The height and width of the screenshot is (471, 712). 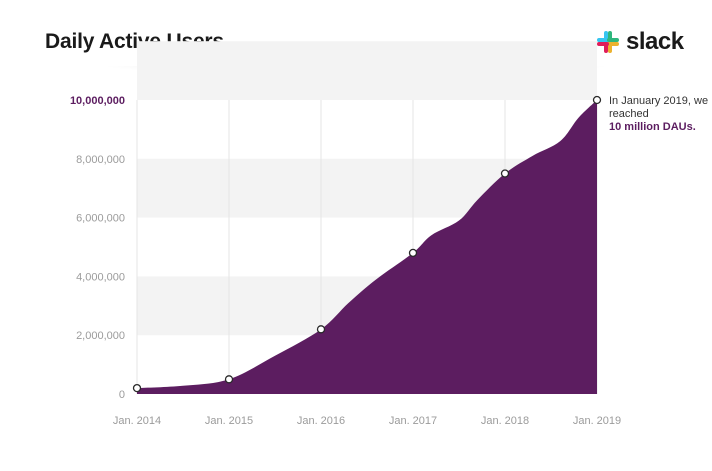 What do you see at coordinates (608, 42) in the screenshot?
I see `slack-hash-icon` at bounding box center [608, 42].